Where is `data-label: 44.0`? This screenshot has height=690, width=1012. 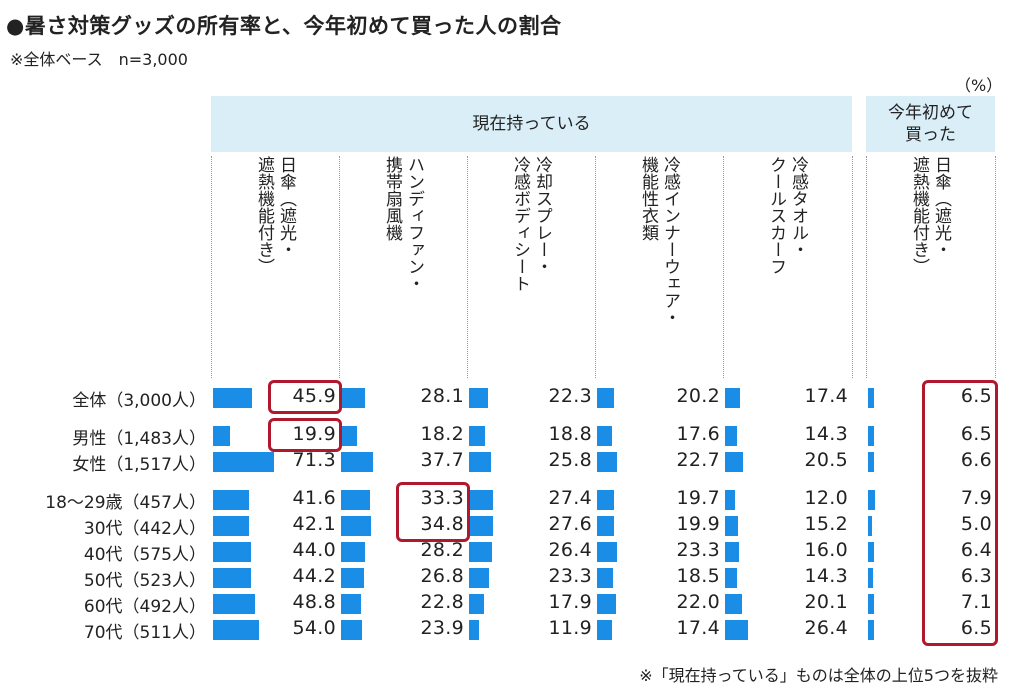
data-label: 44.0 is located at coordinates (314, 550).